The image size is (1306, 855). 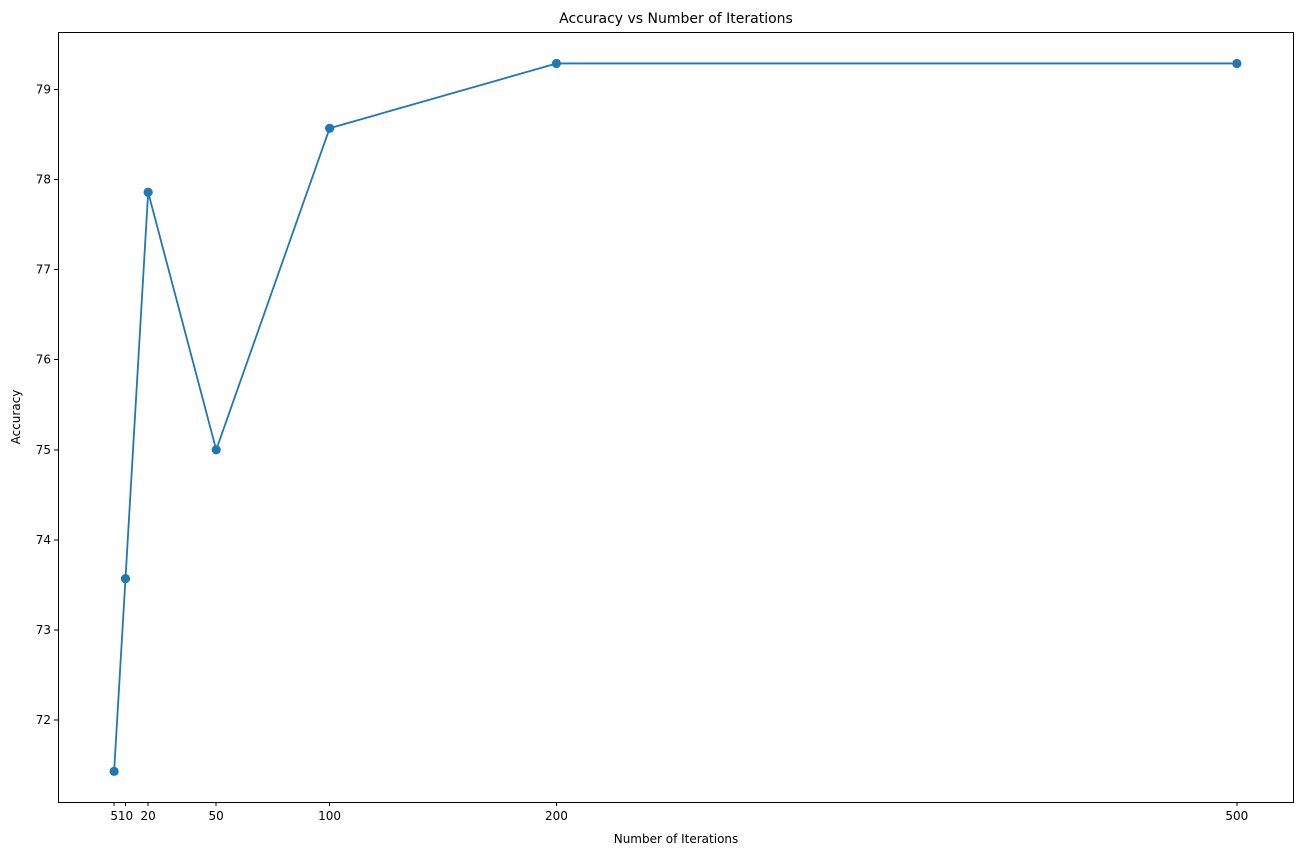 What do you see at coordinates (114, 816) in the screenshot?
I see `x-tick-label: 5` at bounding box center [114, 816].